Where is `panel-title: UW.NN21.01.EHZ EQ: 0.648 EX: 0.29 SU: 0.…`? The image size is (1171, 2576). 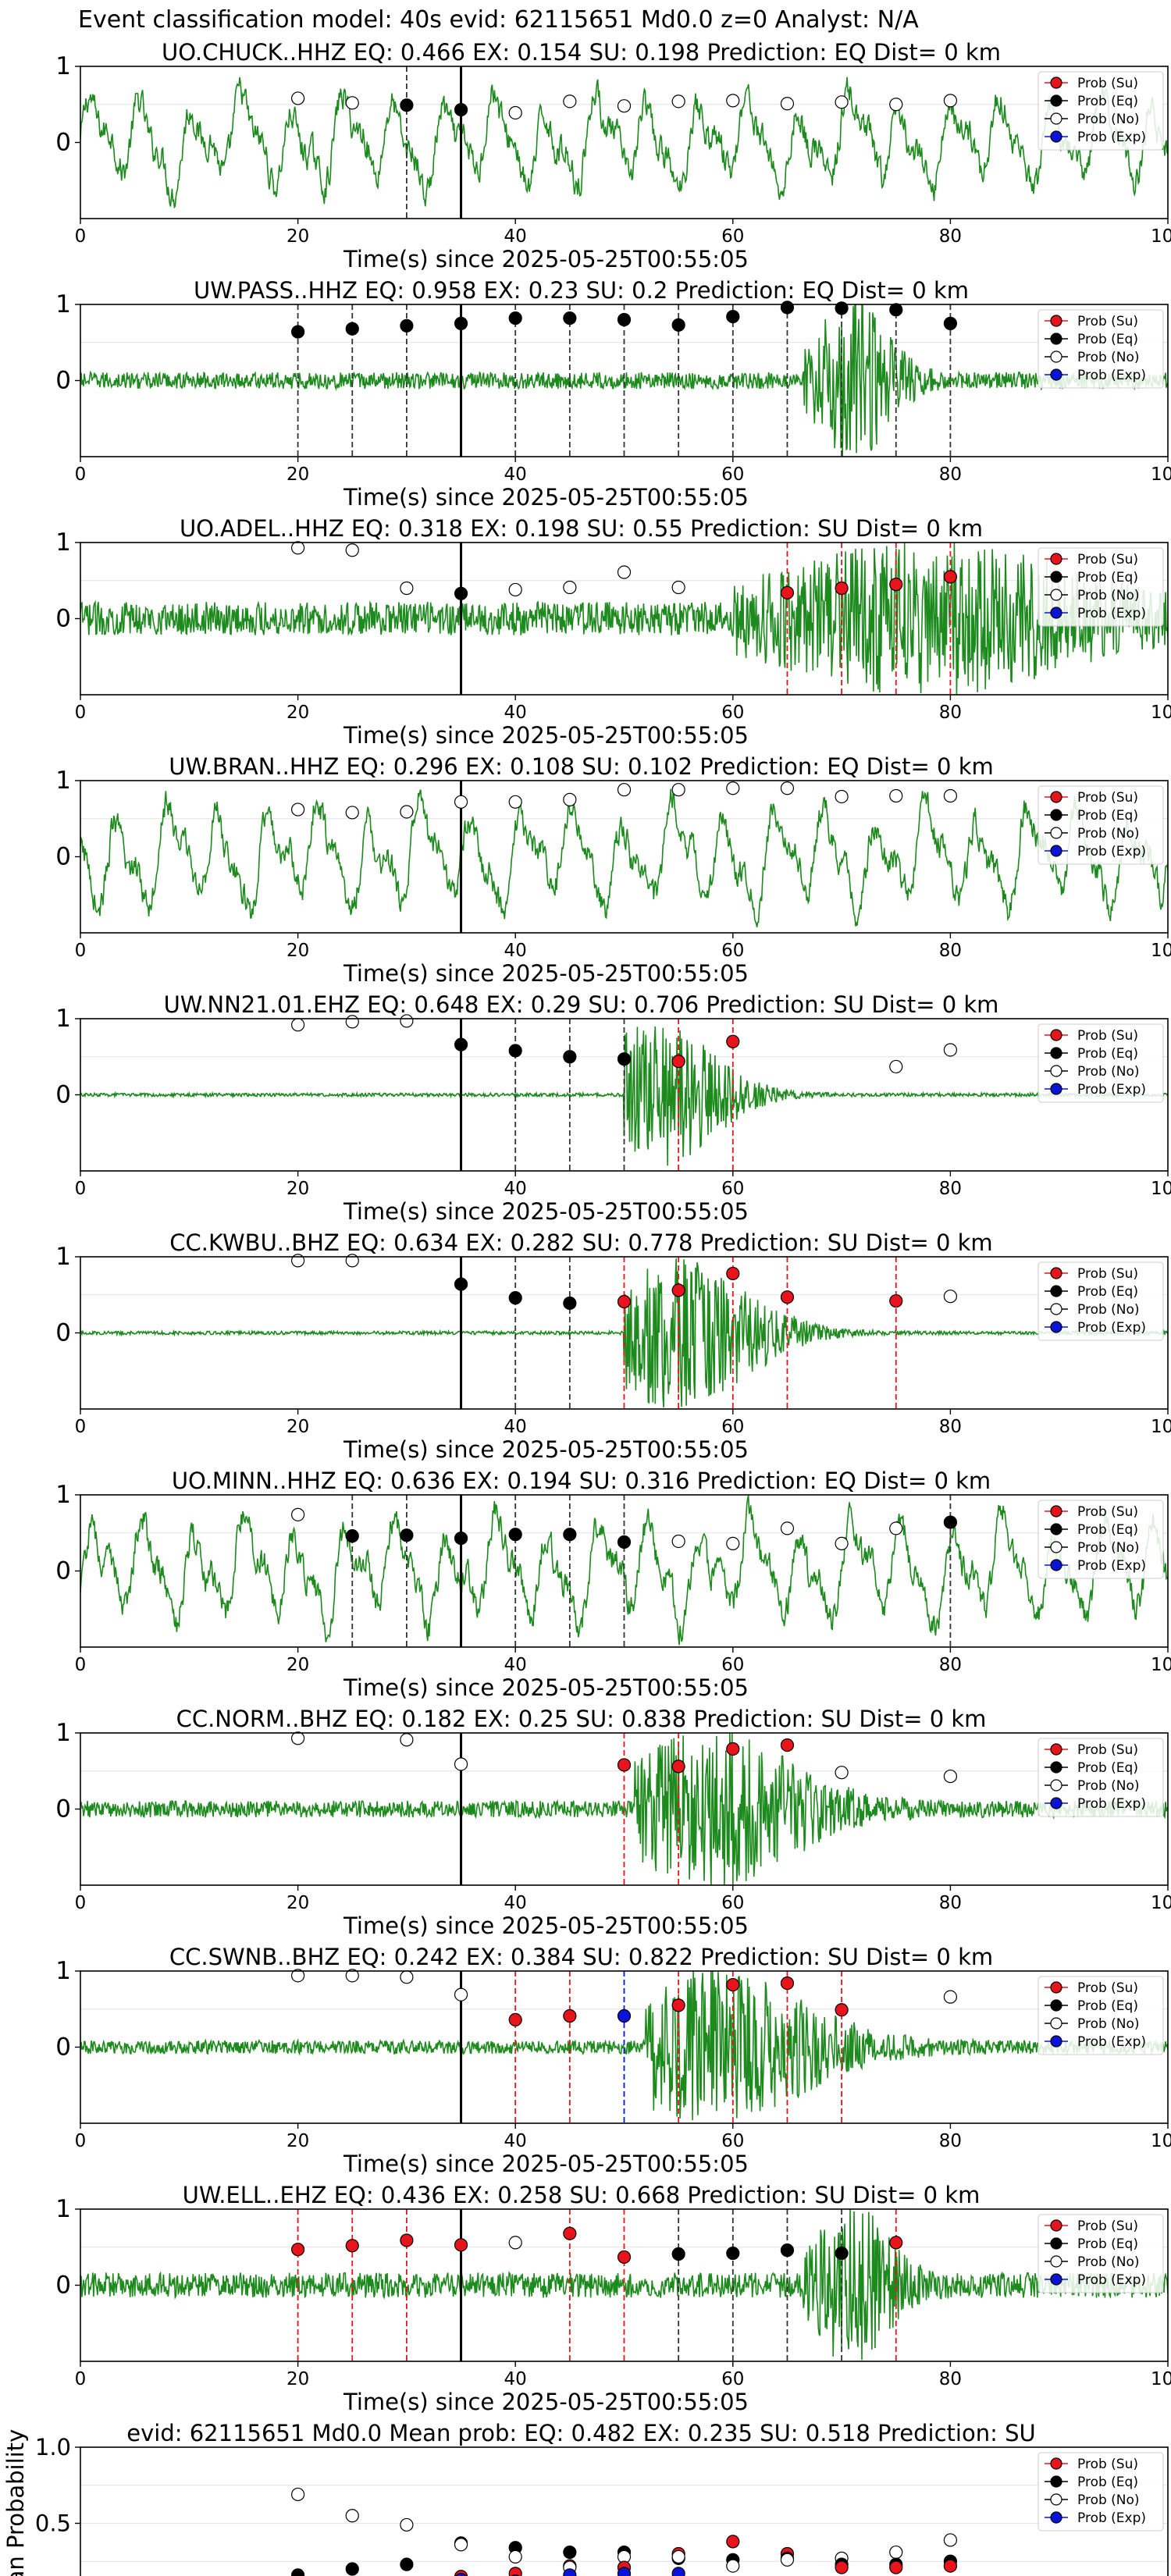 panel-title: UW.NN21.01.EHZ EQ: 0.648 EX: 0.29 SU: 0.… is located at coordinates (581, 1004).